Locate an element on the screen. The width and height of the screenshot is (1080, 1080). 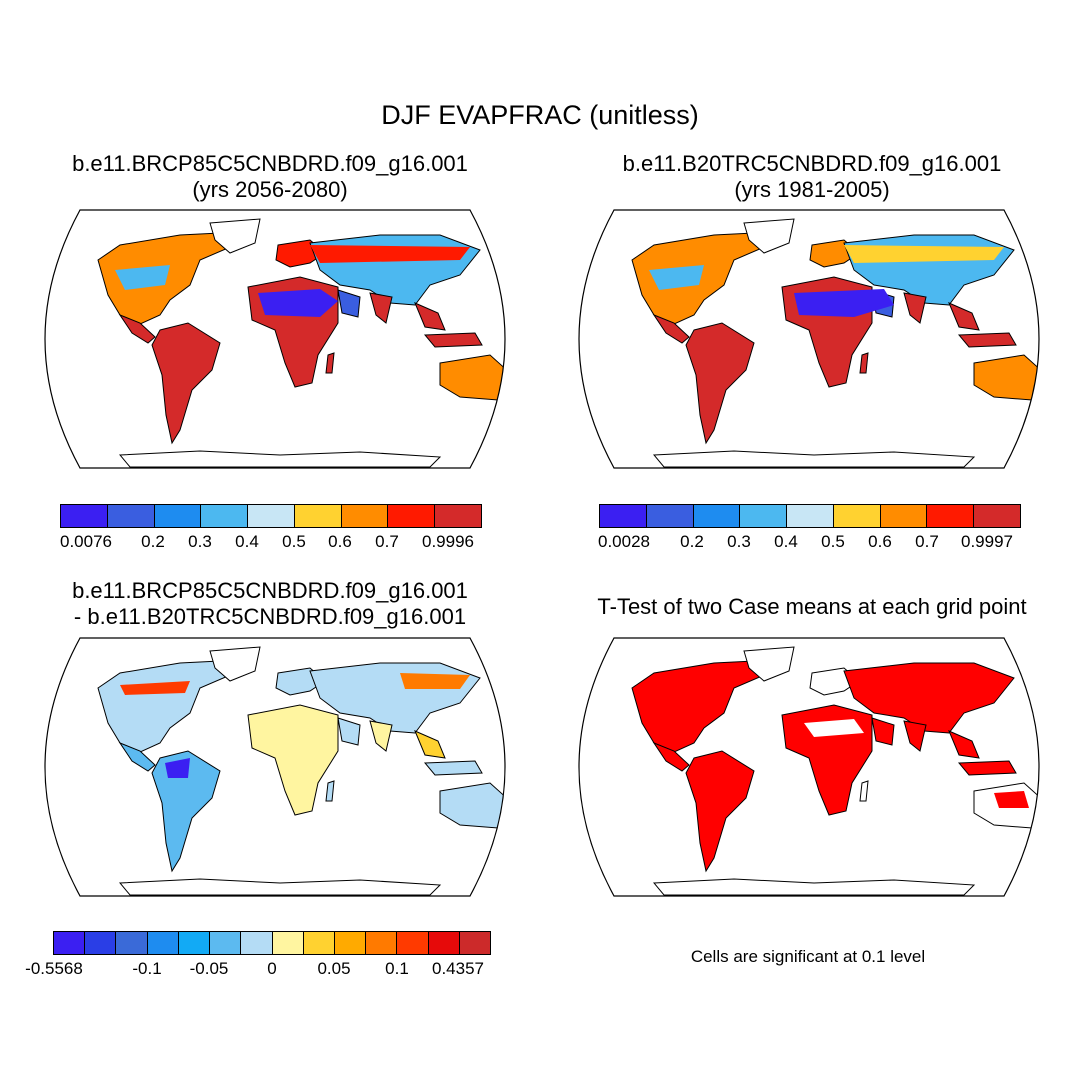
colorbar-tr is located at coordinates (810, 516).